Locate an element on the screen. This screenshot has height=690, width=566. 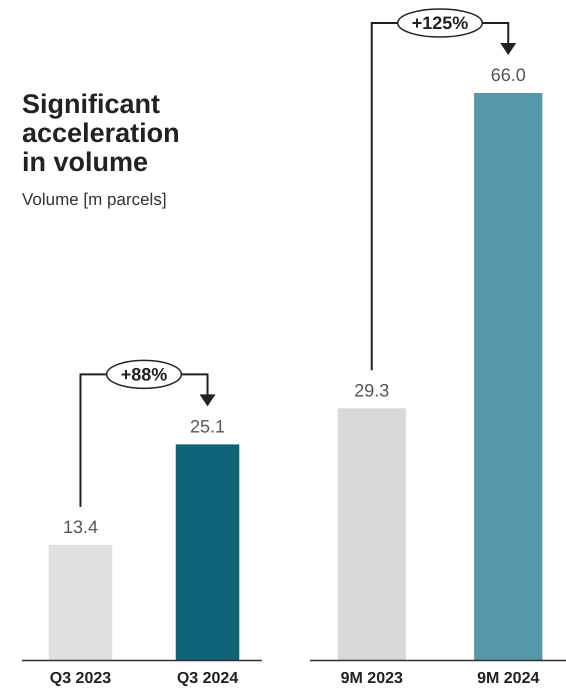
x-tick-label: Q3 2024 is located at coordinates (207, 678).